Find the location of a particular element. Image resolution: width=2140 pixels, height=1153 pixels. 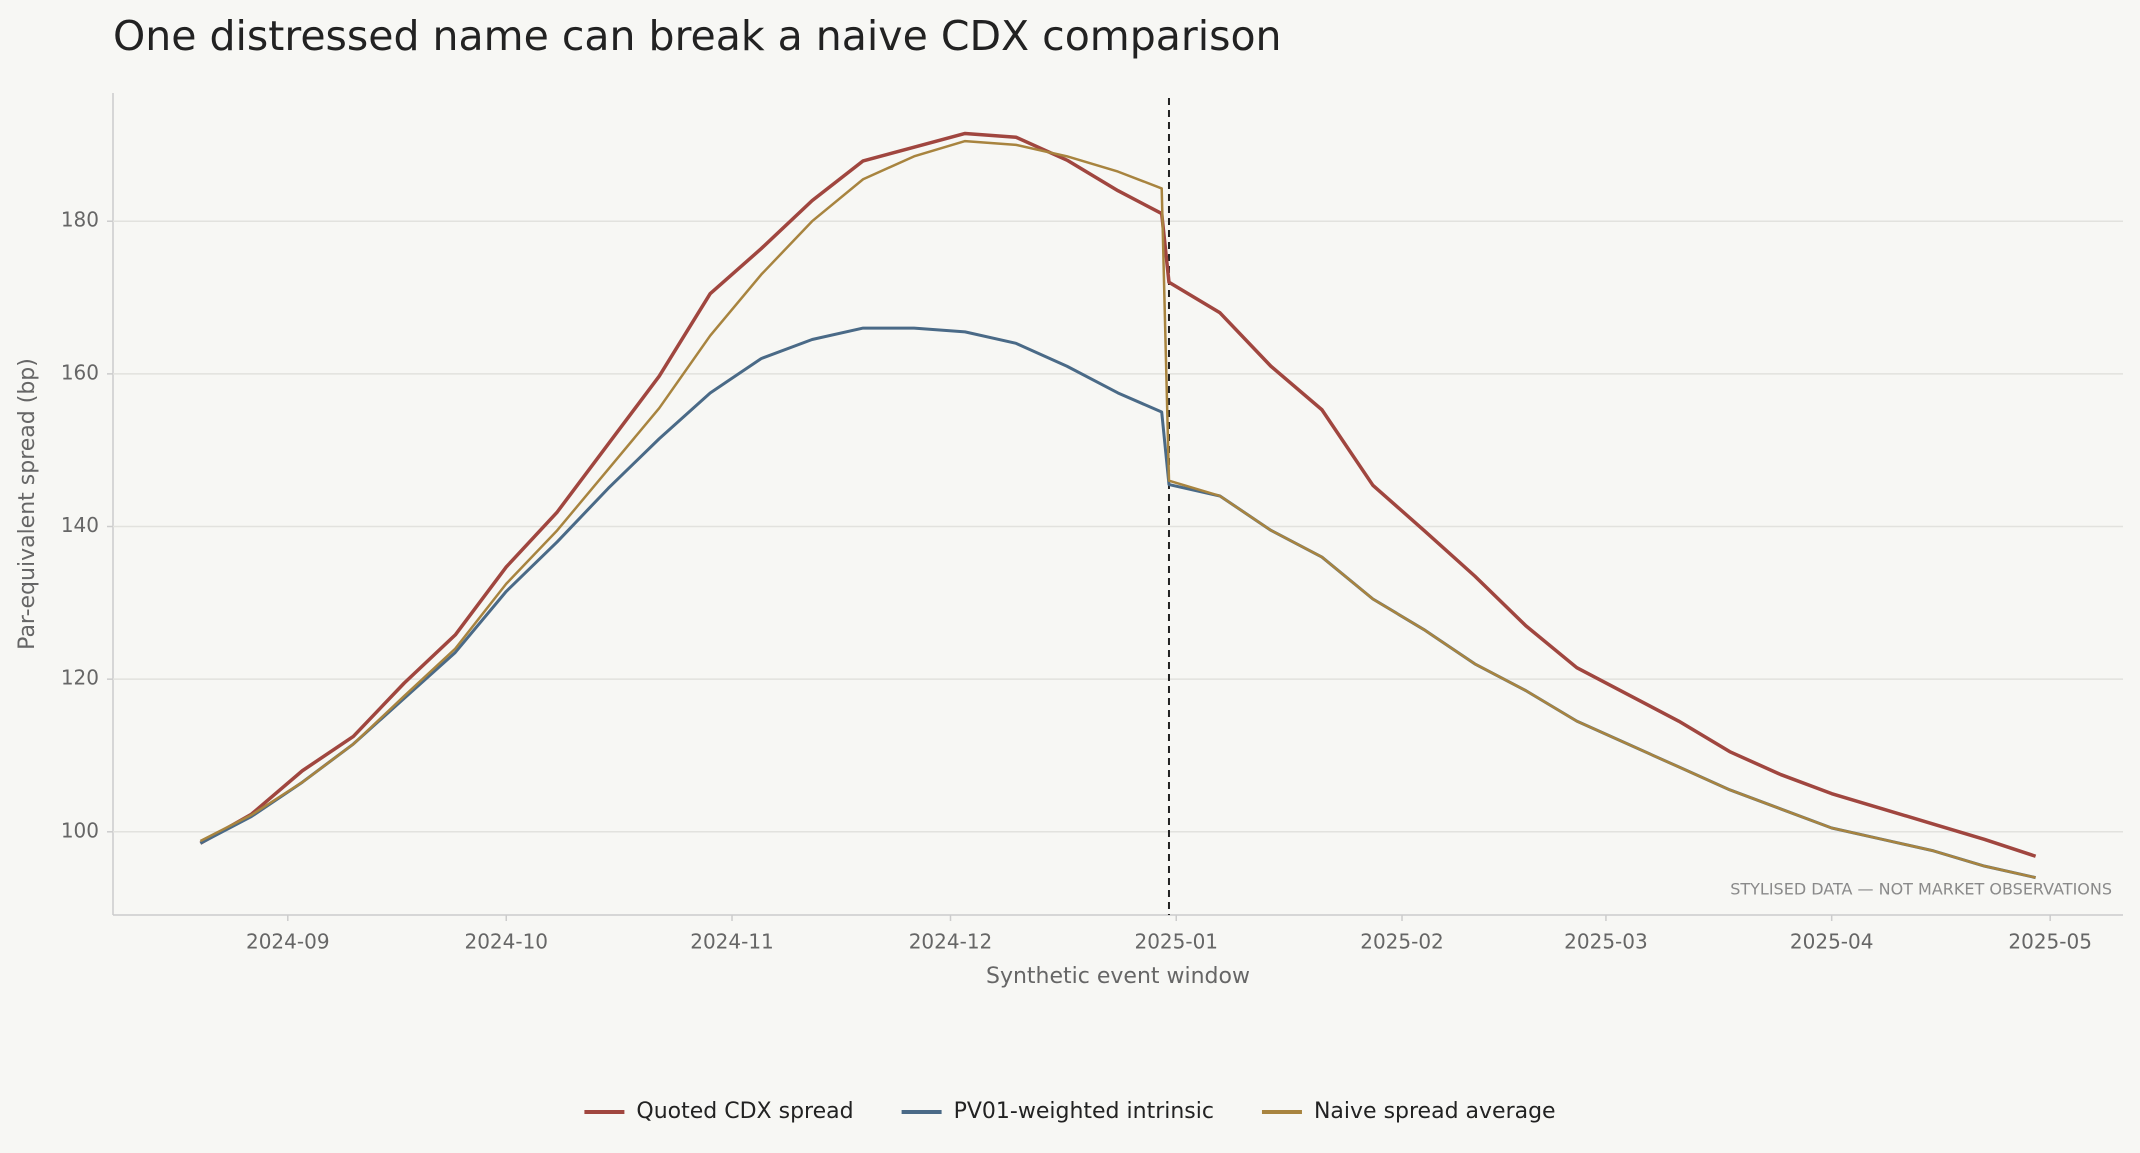

x-tick-label: 2024-10 is located at coordinates (506, 942).